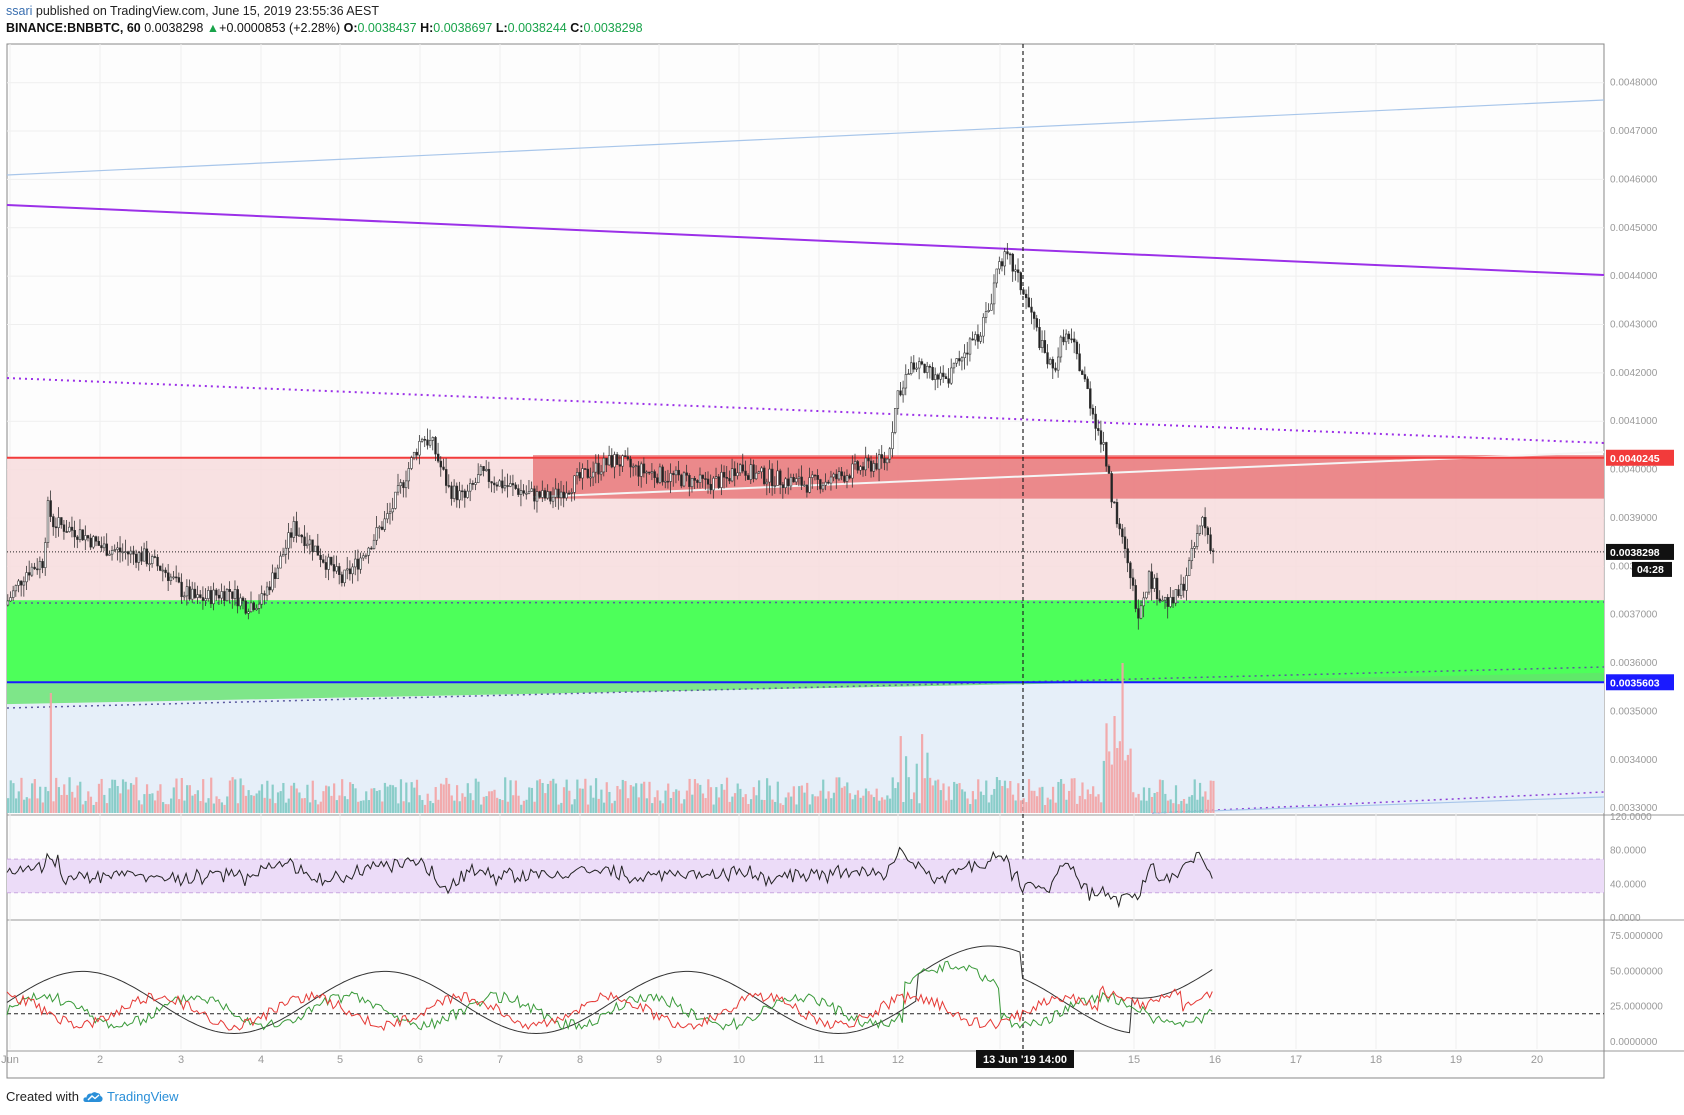 This screenshot has width=1684, height=1115. What do you see at coordinates (805, 688) in the screenshot?
I see `support-wedge` at bounding box center [805, 688].